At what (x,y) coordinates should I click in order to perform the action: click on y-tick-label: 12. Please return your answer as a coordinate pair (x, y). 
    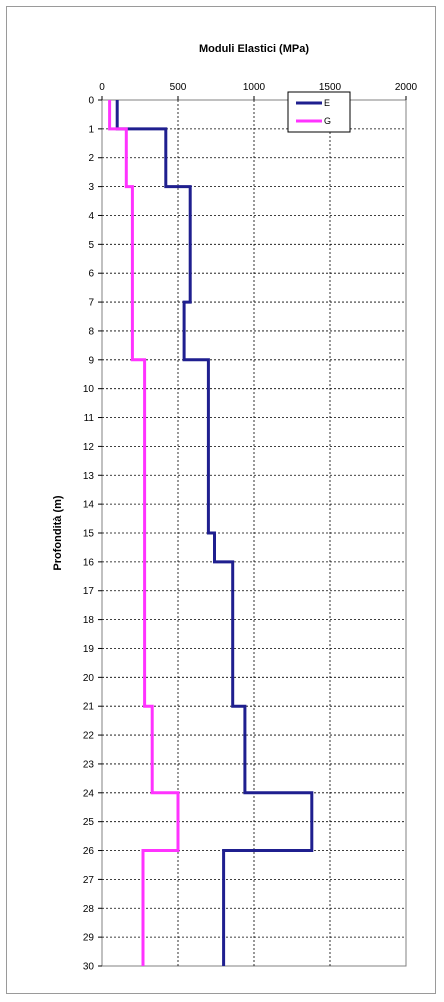
    Looking at the image, I should click on (89, 447).